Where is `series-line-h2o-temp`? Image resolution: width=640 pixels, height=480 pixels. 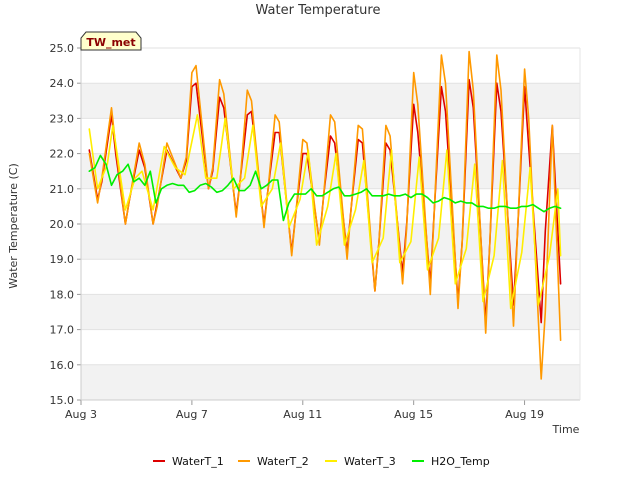 series-line-h2o-temp is located at coordinates (325, 188).